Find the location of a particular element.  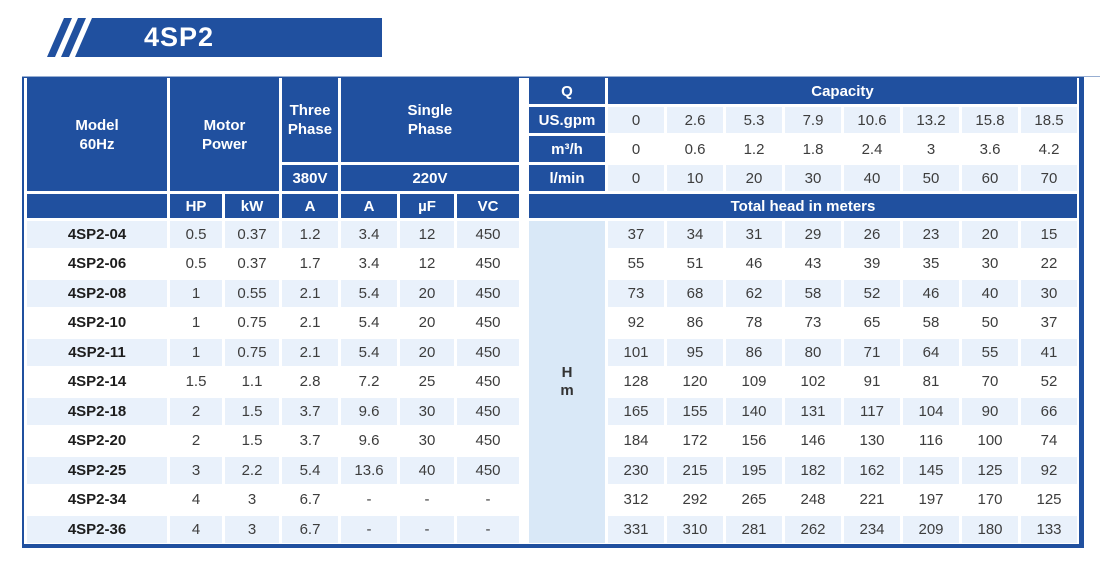

spec-value-cell: 3.4 is located at coordinates (369, 234).